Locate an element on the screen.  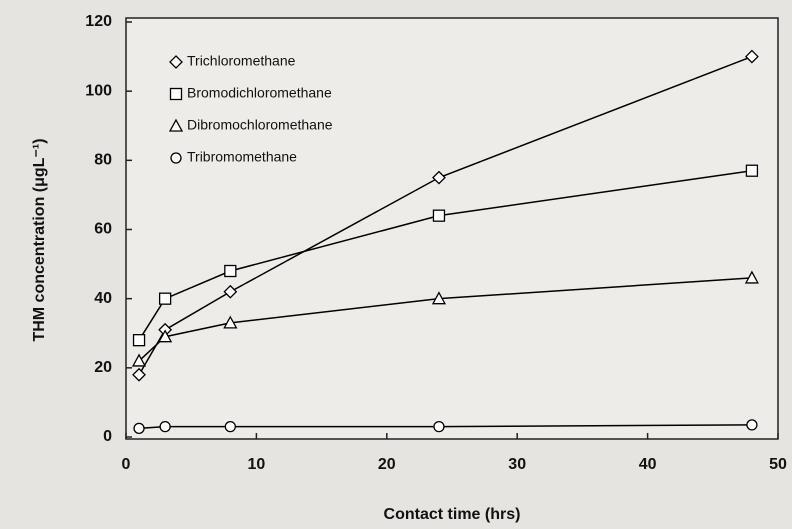
y-tick-label: 40 is located at coordinates (103, 298).